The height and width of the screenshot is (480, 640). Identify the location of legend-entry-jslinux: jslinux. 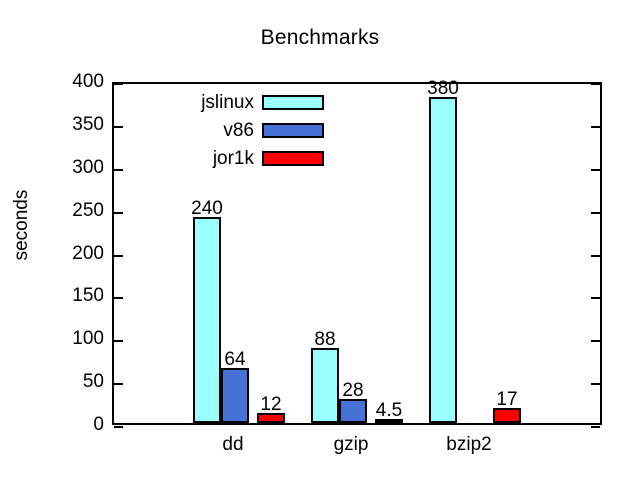
(234, 106).